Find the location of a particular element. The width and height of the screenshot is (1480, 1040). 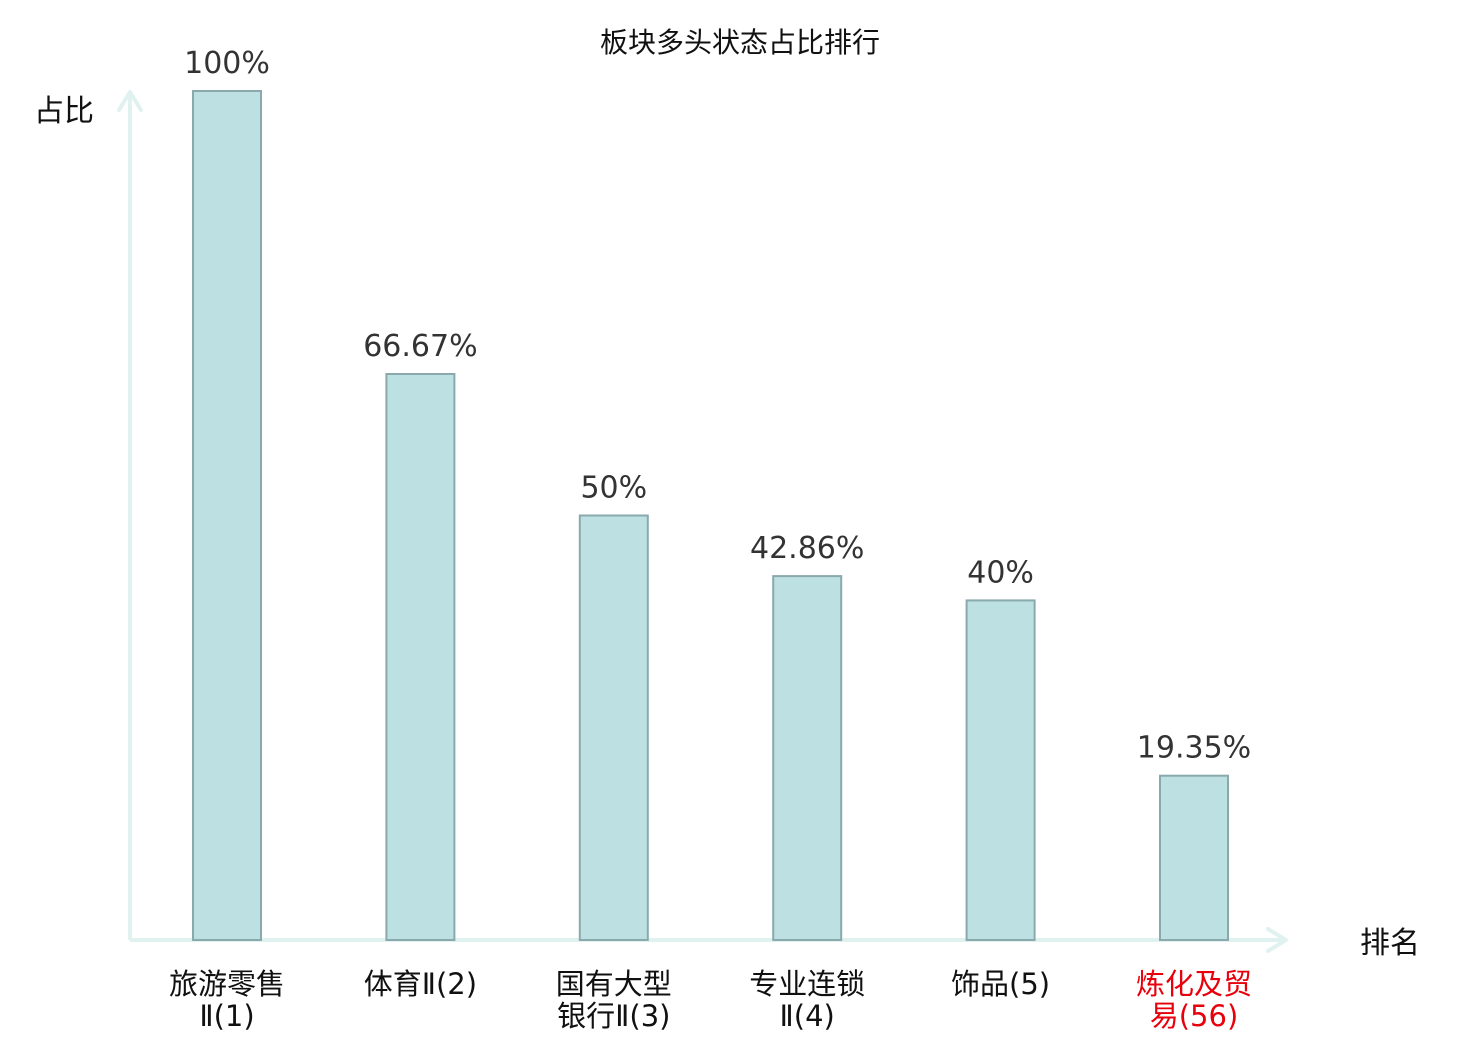

y-axis is located at coordinates (130, 515).